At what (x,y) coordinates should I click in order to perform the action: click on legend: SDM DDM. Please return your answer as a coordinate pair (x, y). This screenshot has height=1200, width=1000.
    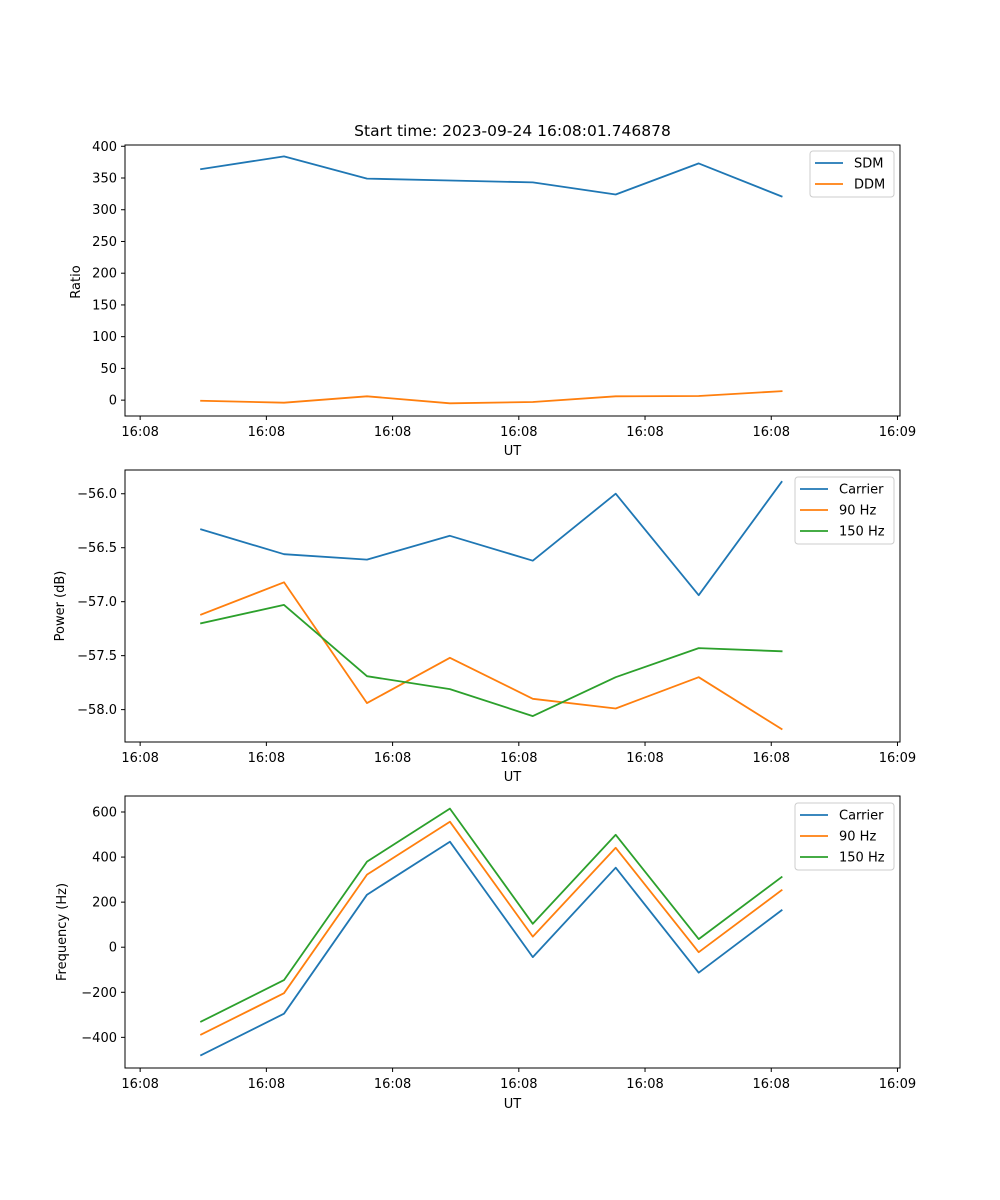
    Looking at the image, I should click on (852, 174).